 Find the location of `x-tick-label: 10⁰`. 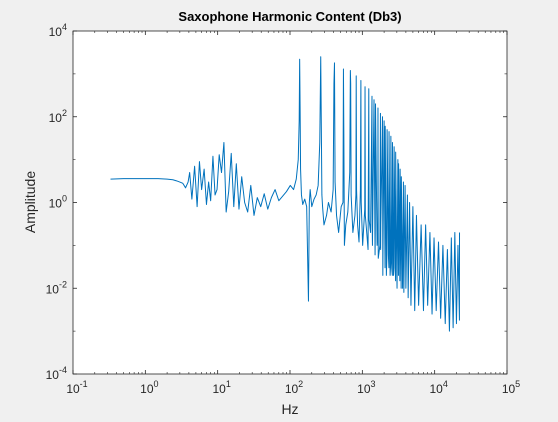

x-tick-label: 10⁰ is located at coordinates (149, 387).